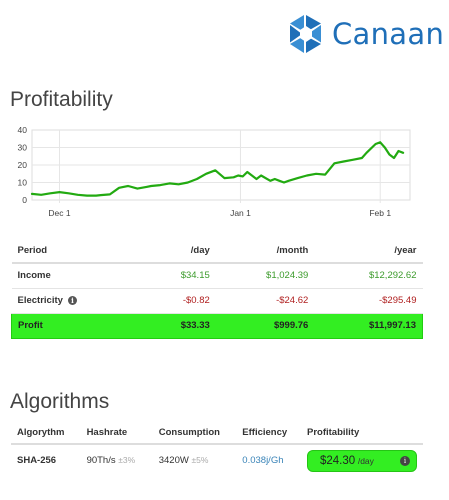 The width and height of the screenshot is (449, 500). What do you see at coordinates (23, 183) in the screenshot?
I see `y-tick-label: 10` at bounding box center [23, 183].